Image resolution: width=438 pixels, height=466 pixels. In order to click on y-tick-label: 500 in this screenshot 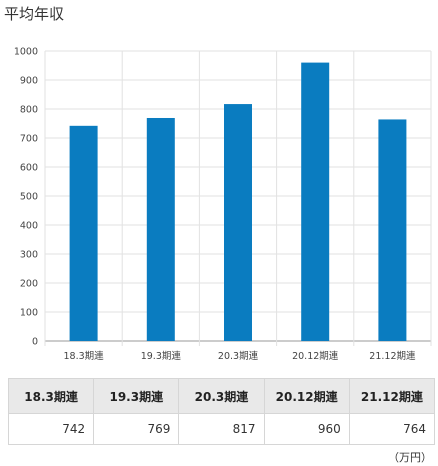, I will do `click(29, 197)`.